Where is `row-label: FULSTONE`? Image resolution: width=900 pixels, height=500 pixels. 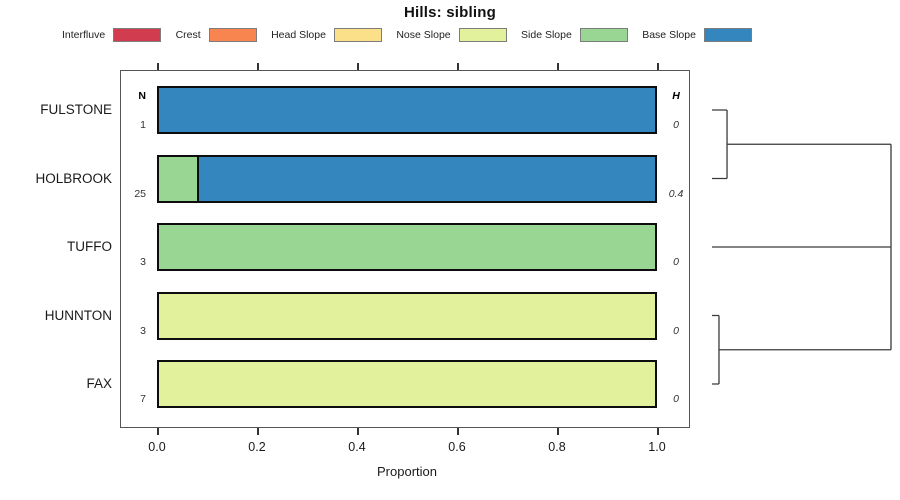
row-label: FULSTONE is located at coordinates (76, 109).